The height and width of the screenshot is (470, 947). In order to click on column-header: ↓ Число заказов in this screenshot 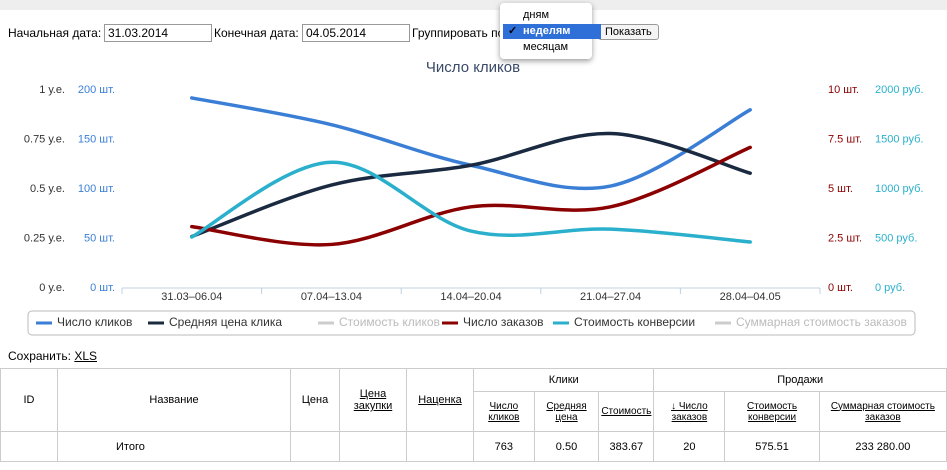, I will do `click(689, 411)`.